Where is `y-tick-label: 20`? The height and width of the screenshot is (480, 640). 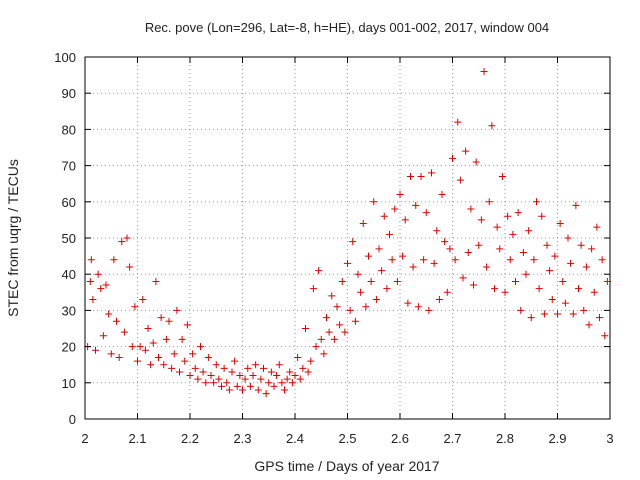 y-tick-label: 20 is located at coordinates (69, 347).